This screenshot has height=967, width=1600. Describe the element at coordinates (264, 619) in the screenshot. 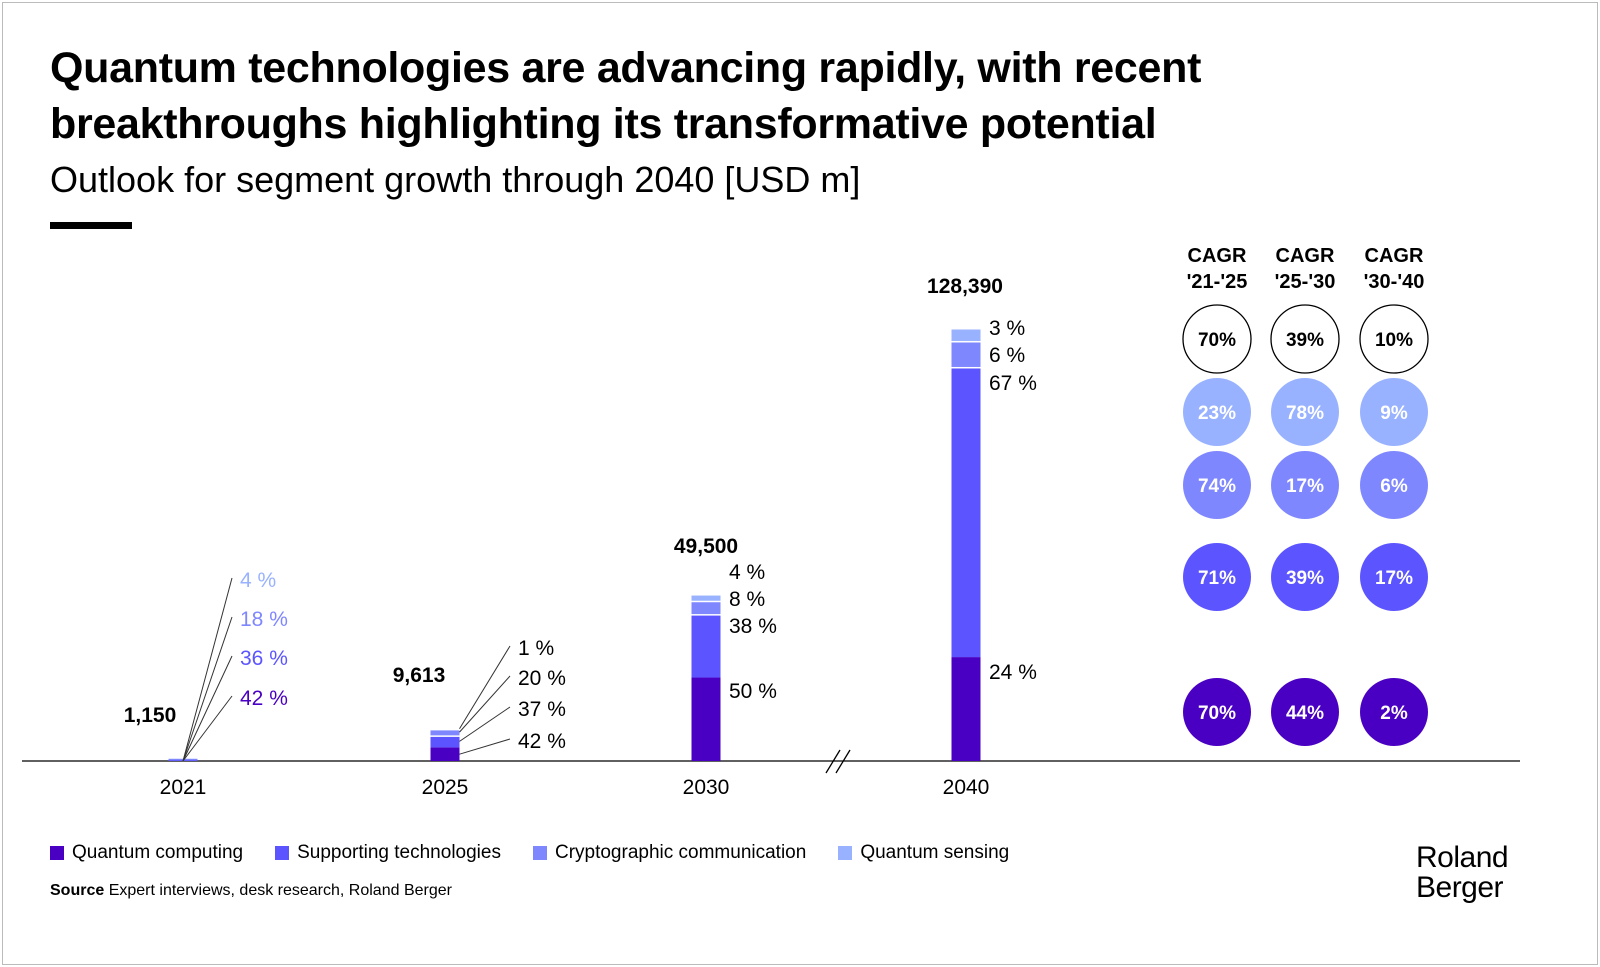

I see `share-label: 18 %` at that location.